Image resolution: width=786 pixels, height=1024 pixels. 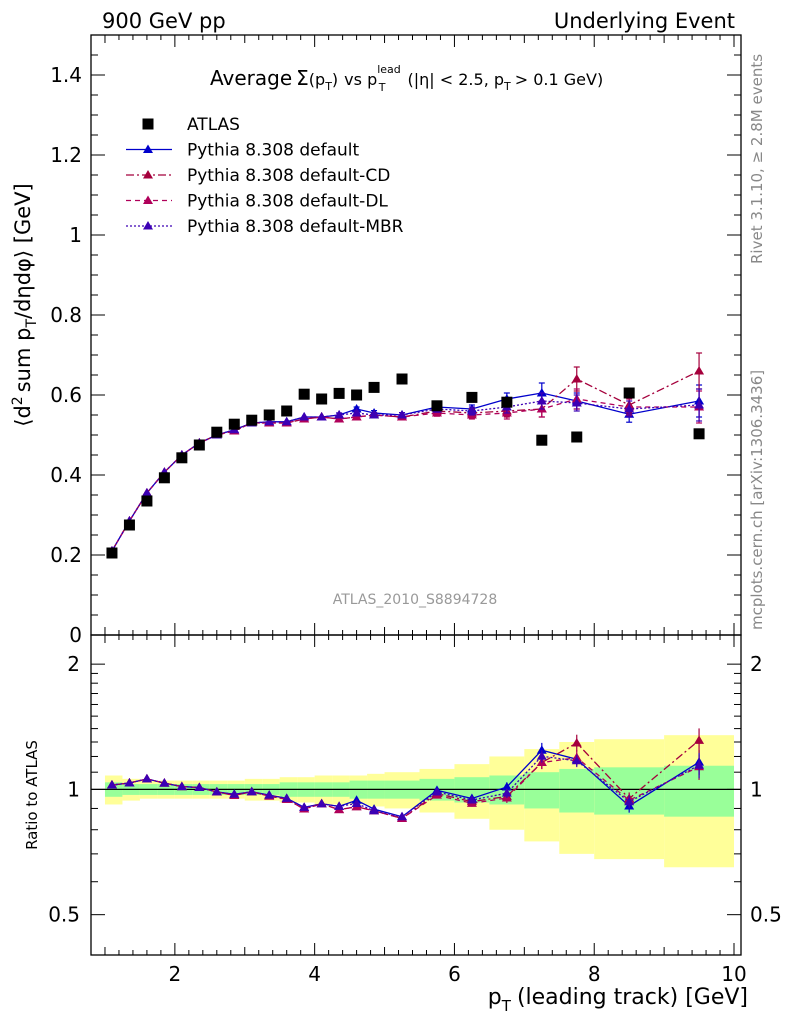 I want to click on ratio-uncertainty-bands, so click(x=416, y=801).